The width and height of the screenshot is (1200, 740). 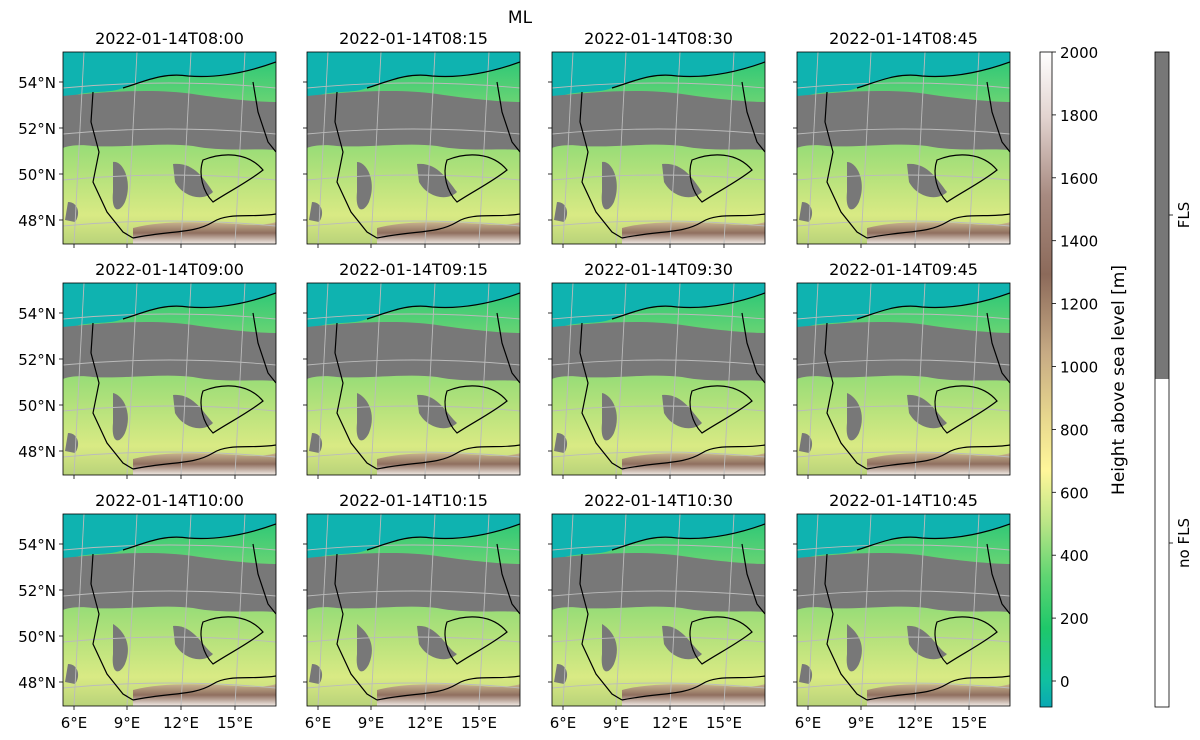 I want to click on map-panel: 2022-01-14T08:00 54°N 52°N 50°N 48°N, so click(x=147, y=138).